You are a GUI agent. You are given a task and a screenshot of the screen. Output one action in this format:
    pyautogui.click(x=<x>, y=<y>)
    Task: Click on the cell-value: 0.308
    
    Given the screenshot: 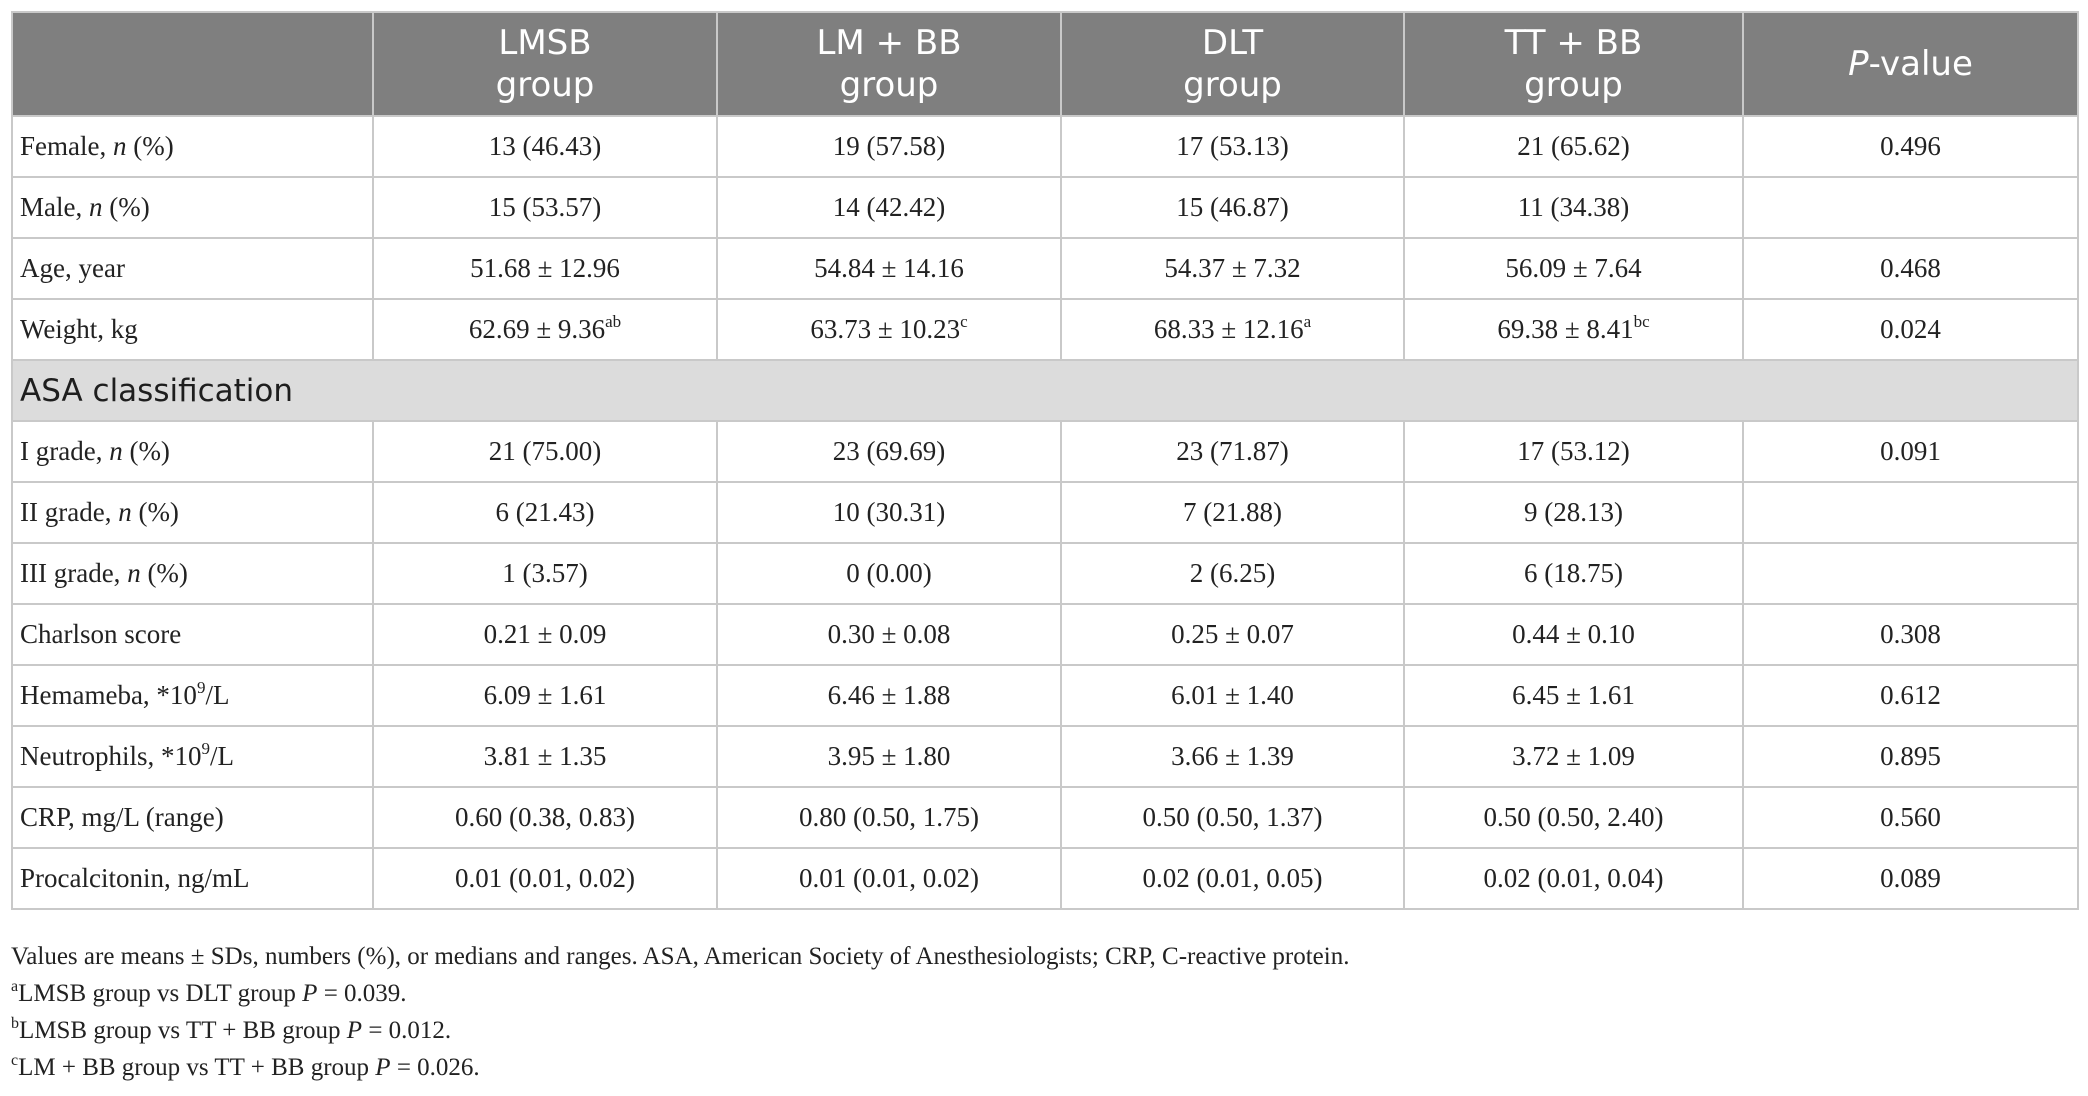 What is the action you would take?
    pyautogui.click(x=1910, y=634)
    